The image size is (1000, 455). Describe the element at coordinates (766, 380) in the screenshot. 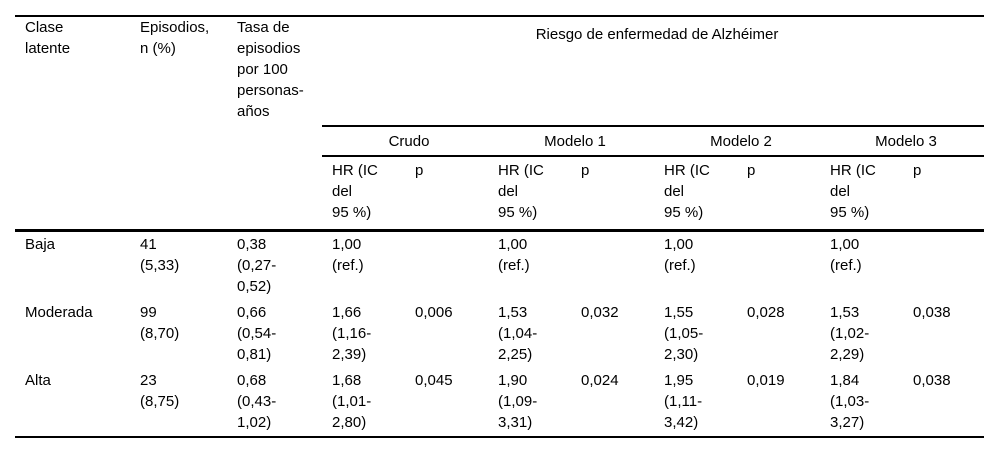

I see `cell-p-modelo-2: 0,019` at that location.